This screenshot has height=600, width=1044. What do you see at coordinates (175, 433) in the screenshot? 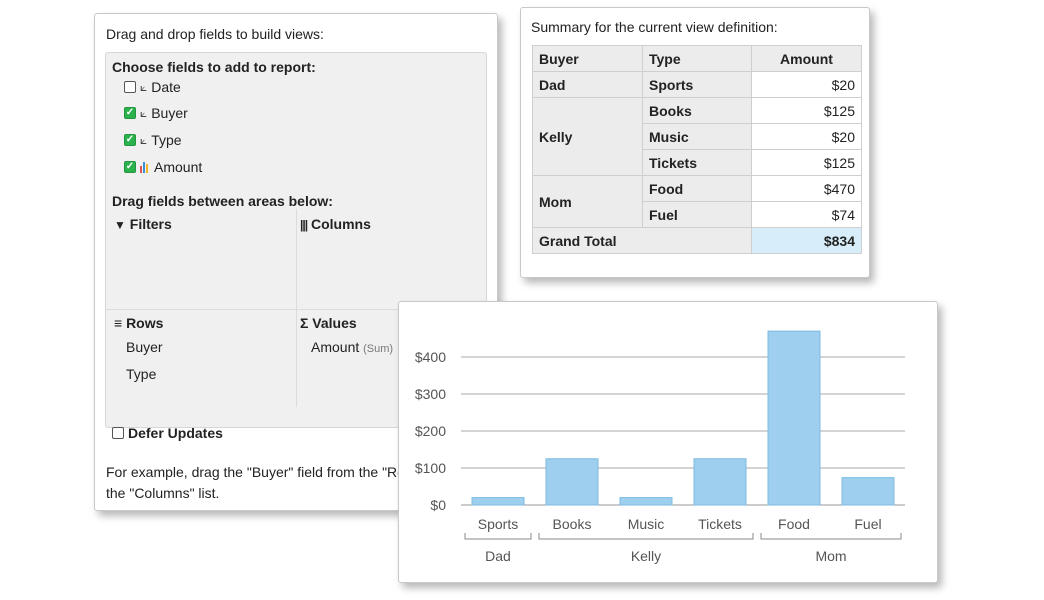
I see `defer-updates-label: Defer Updates` at bounding box center [175, 433].